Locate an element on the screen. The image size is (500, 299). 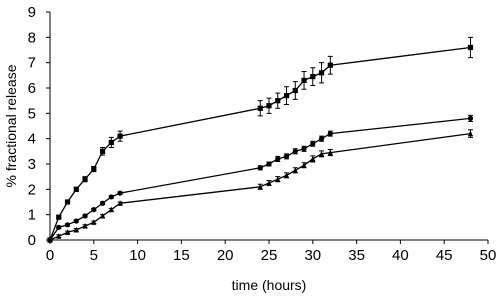
y-tick-label: 0 is located at coordinates (32, 240).